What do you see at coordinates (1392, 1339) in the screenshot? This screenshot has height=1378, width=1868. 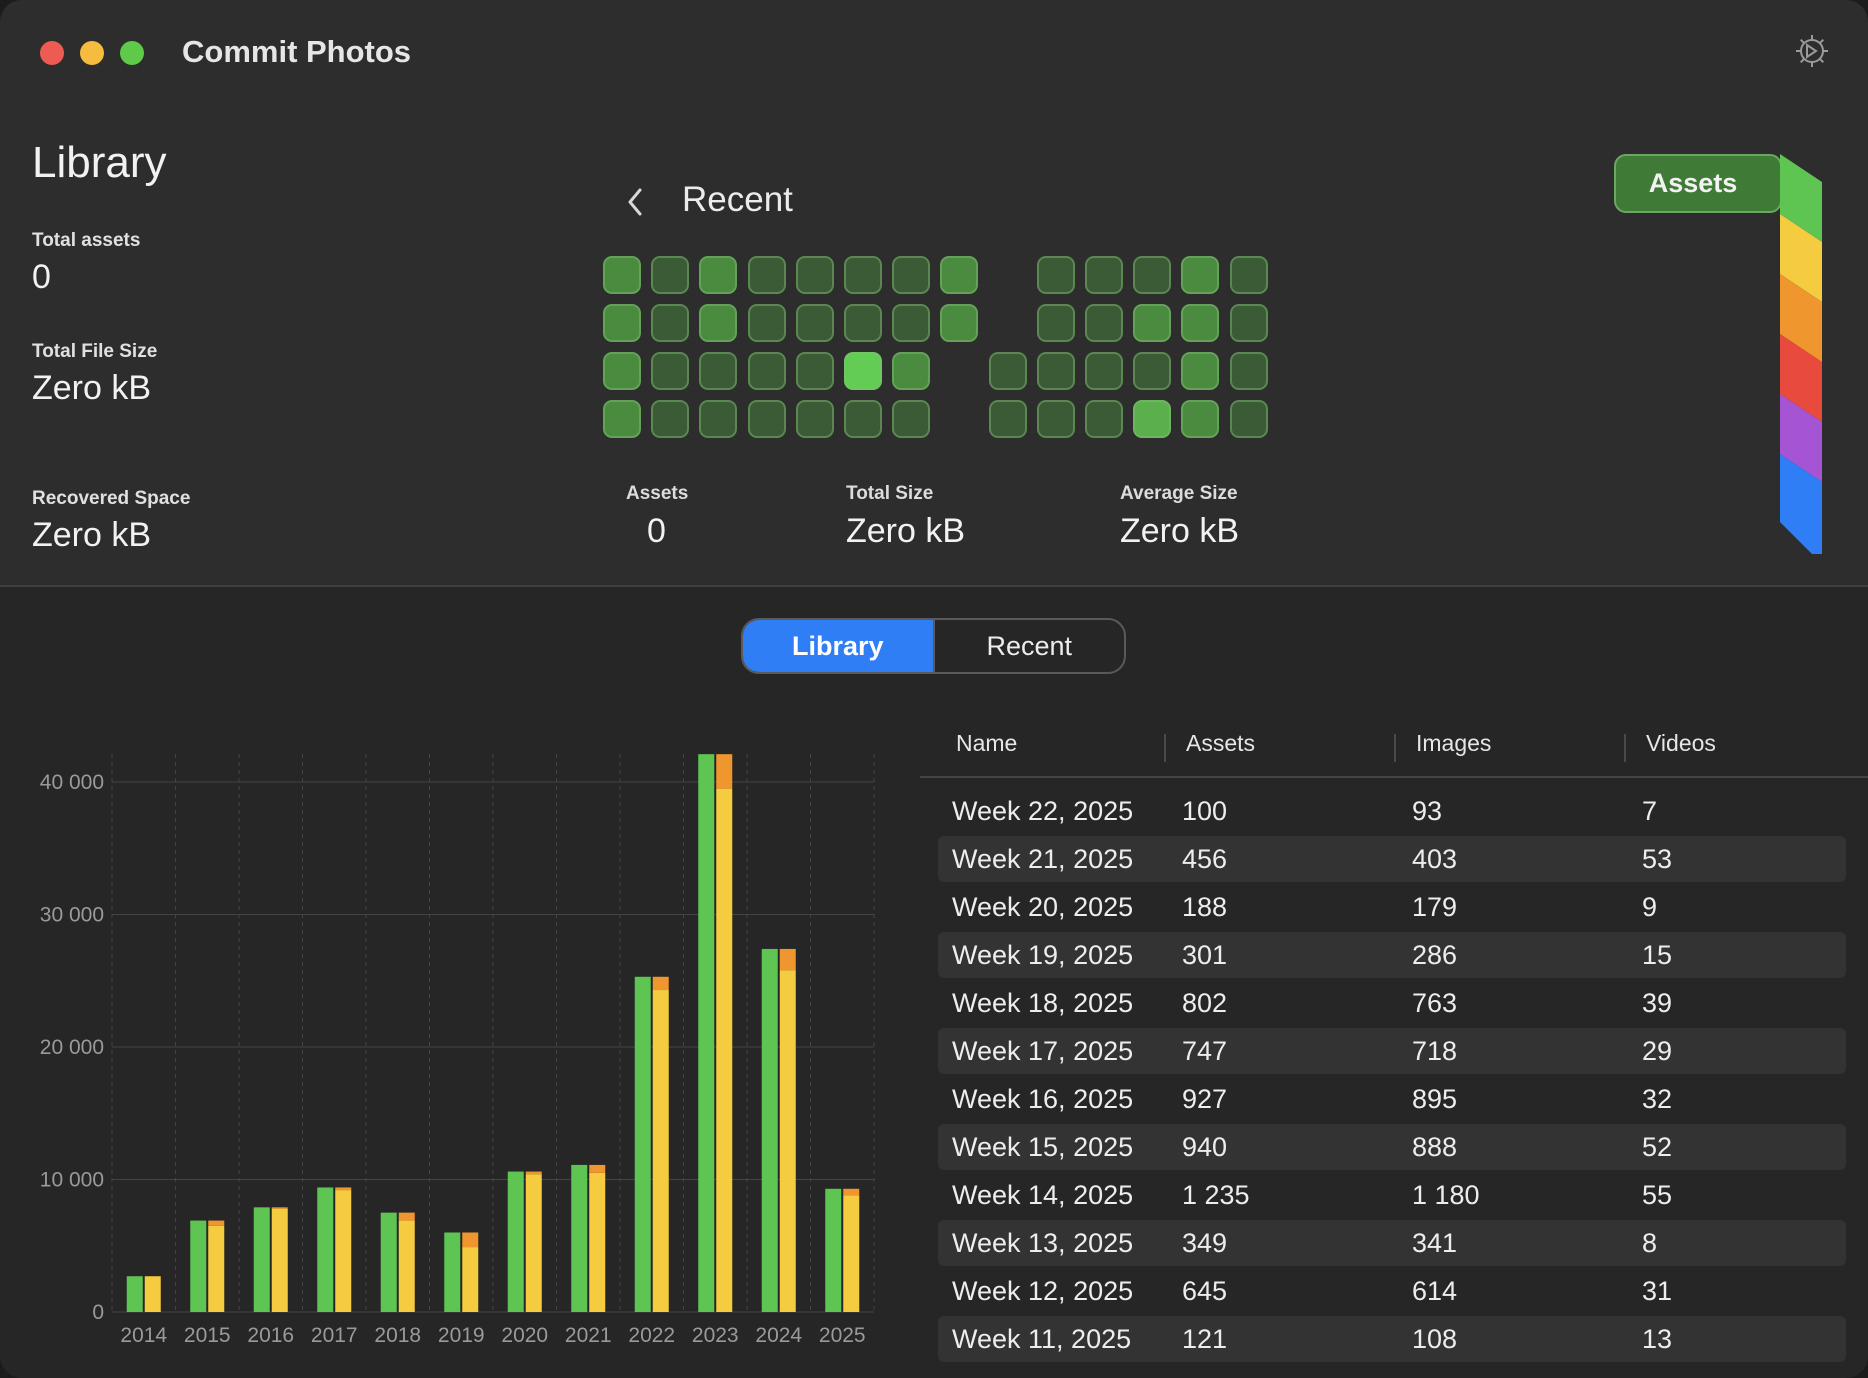 I see `table-row: Week 11, 2025 121 108 13` at bounding box center [1392, 1339].